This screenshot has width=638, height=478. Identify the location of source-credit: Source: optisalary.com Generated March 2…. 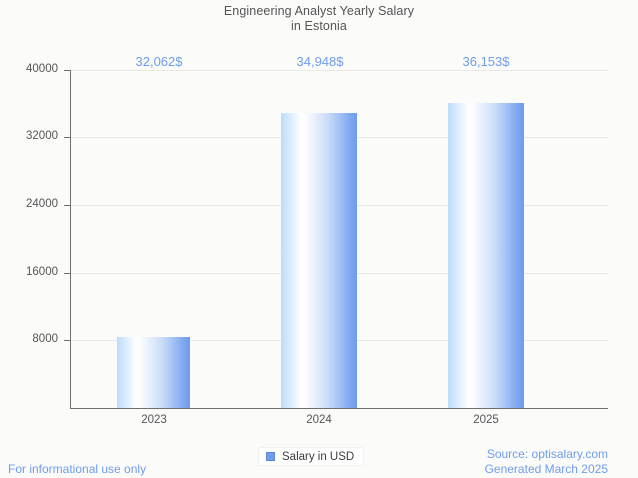
(546, 462).